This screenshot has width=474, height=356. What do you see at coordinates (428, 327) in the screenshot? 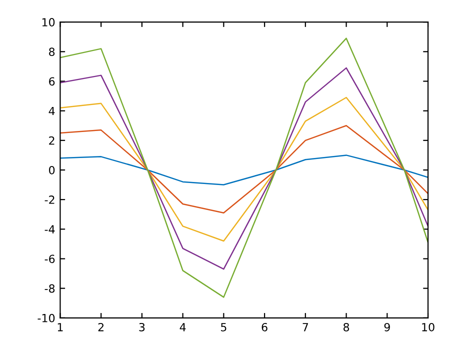
I see `x-tick-label: 10` at bounding box center [428, 327].